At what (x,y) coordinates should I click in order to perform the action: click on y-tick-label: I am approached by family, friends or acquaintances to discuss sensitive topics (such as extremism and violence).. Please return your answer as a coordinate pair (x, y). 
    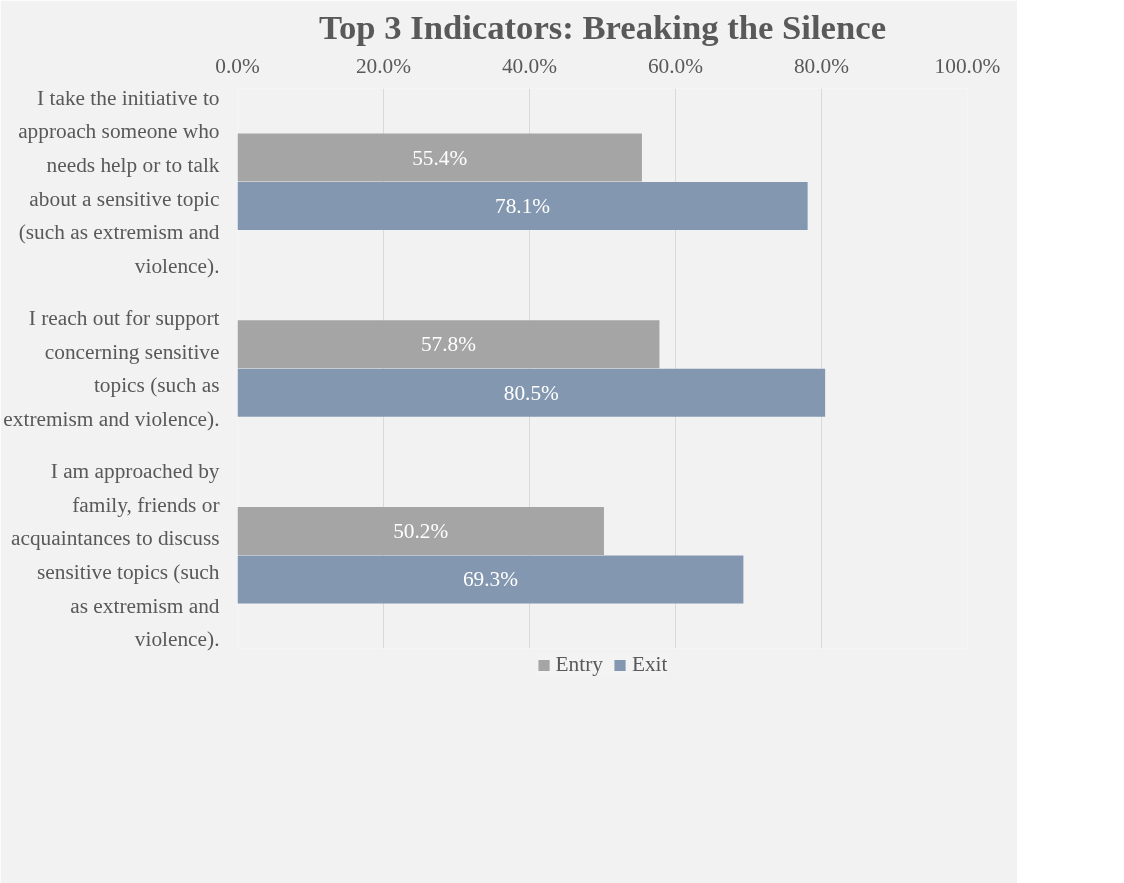
    Looking at the image, I should click on (115, 555).